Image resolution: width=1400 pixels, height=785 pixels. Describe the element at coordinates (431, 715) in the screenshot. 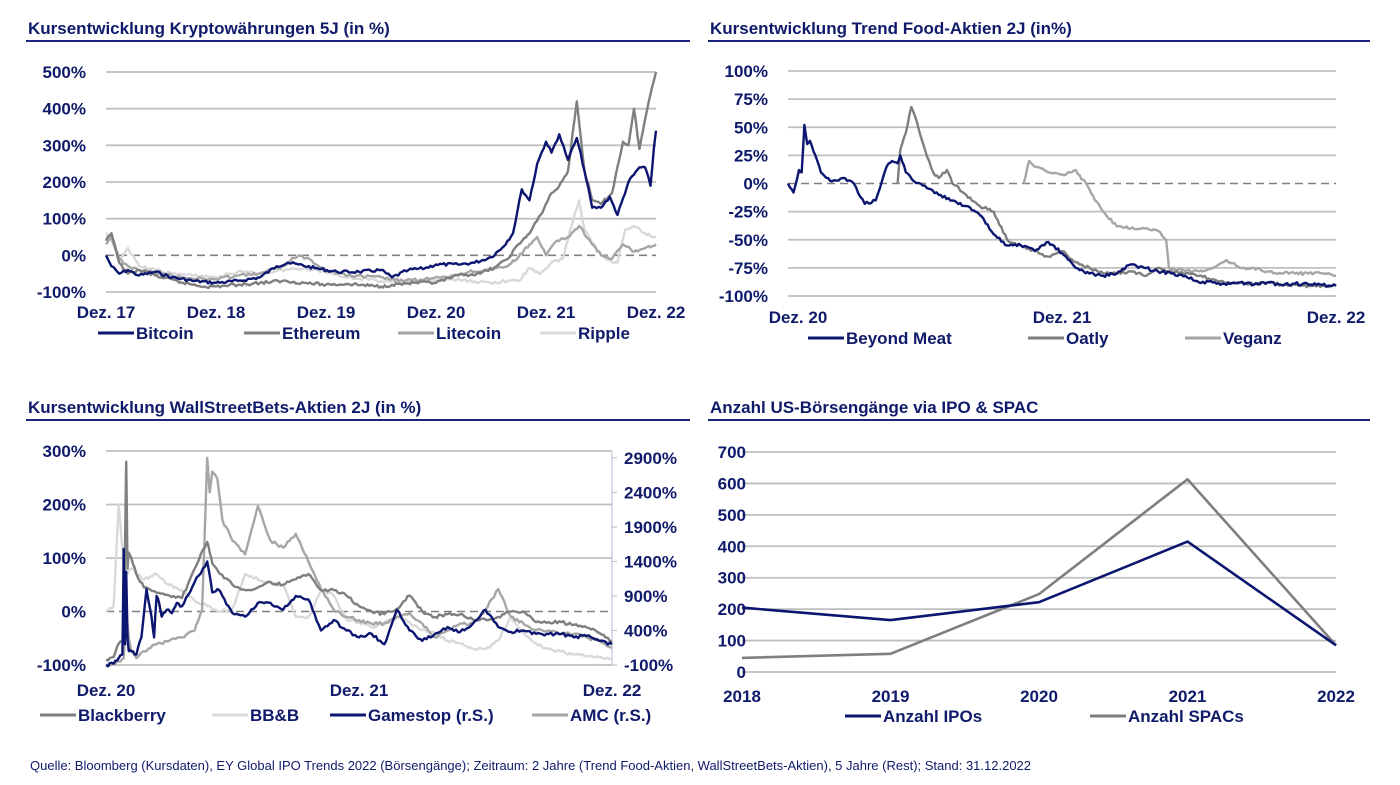

I see `legend-label: Gamestop (r.S.)` at that location.